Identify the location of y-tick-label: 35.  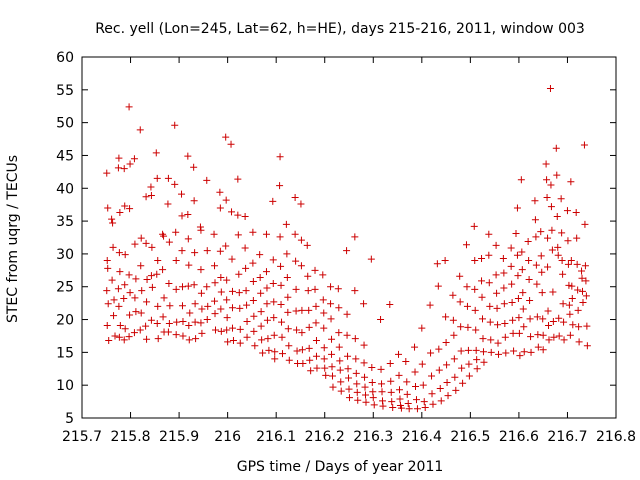
(65, 222).